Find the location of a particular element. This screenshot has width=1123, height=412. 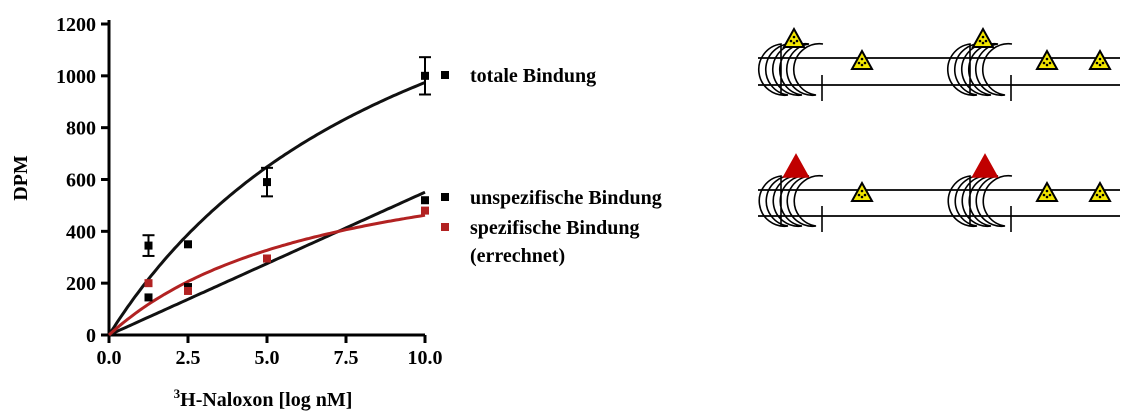

y-axis-title: DPM is located at coordinates (21, 178).